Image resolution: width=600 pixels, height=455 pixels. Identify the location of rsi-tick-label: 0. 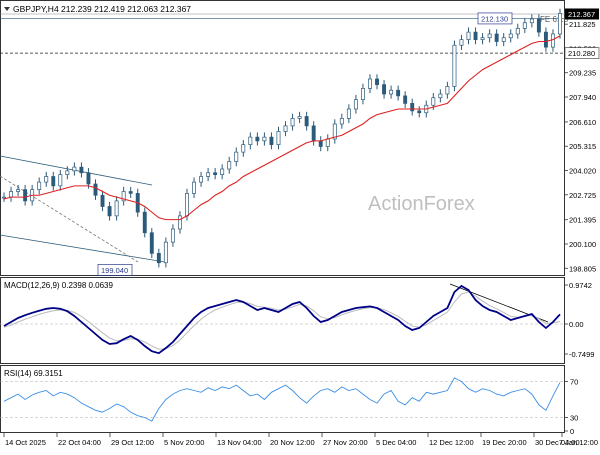
(572, 431).